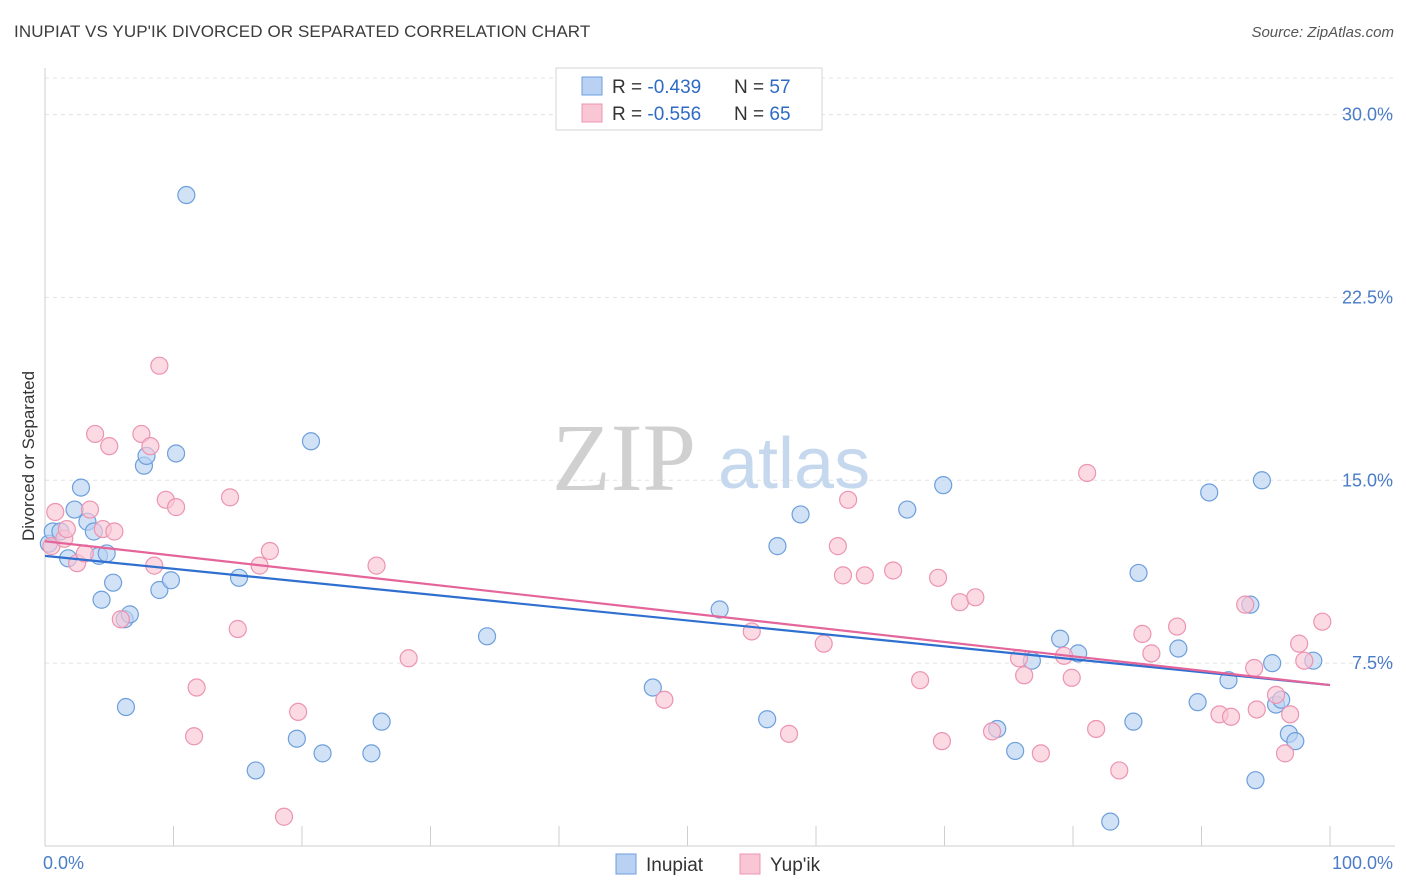 The height and width of the screenshot is (892, 1406). Describe the element at coordinates (751, 114) in the screenshot. I see `legend-n-label-yupik: N =` at that location.